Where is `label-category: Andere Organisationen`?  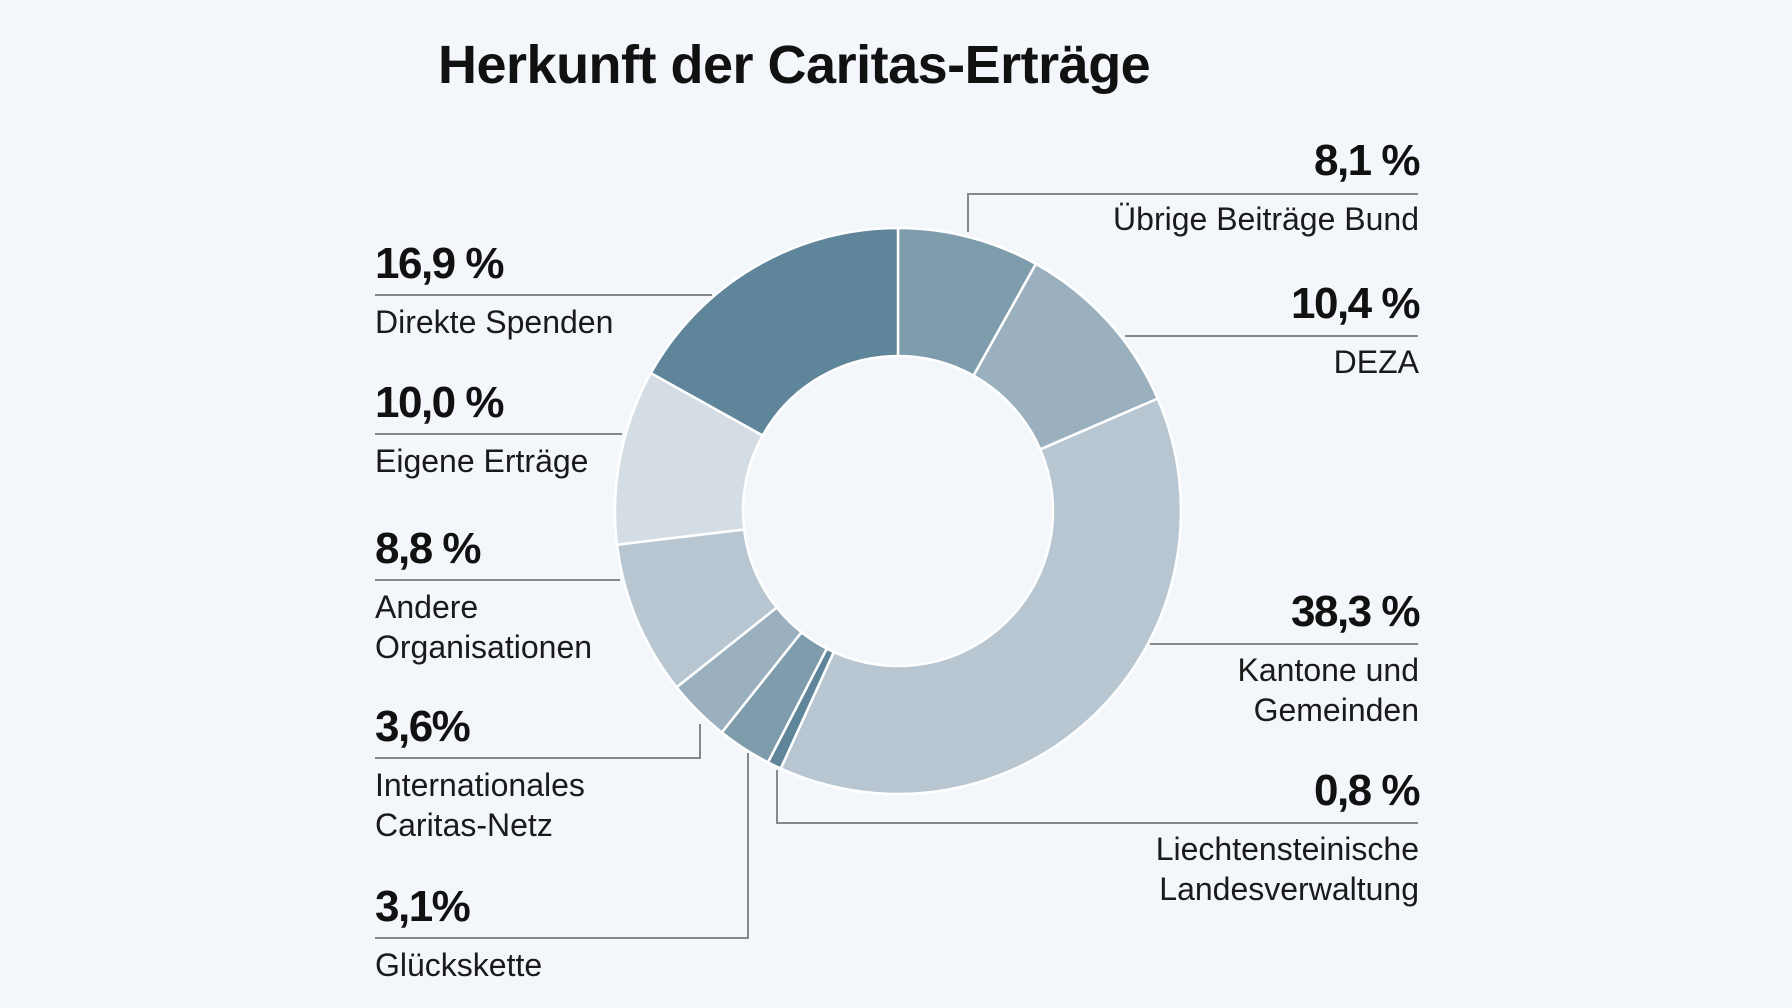 label-category: Andere Organisationen is located at coordinates (484, 627).